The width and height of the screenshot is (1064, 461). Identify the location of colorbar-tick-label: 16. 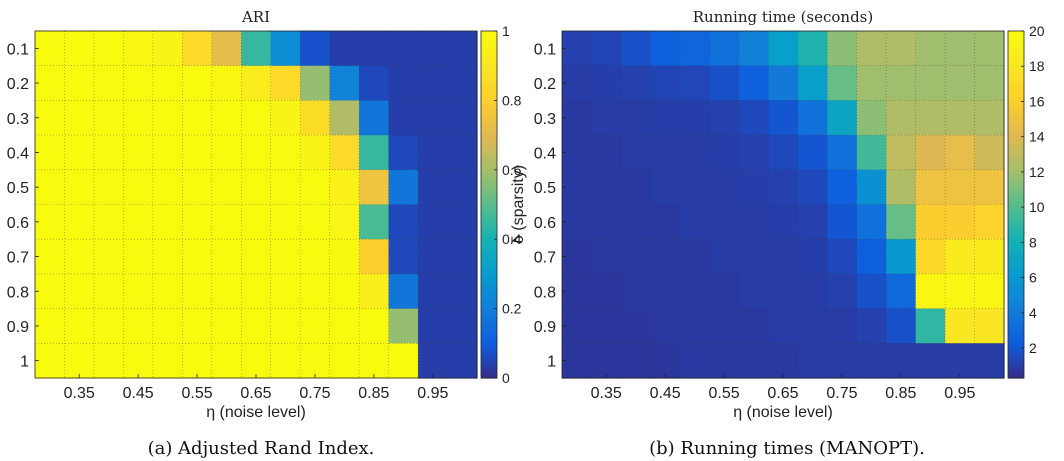
(1037, 101).